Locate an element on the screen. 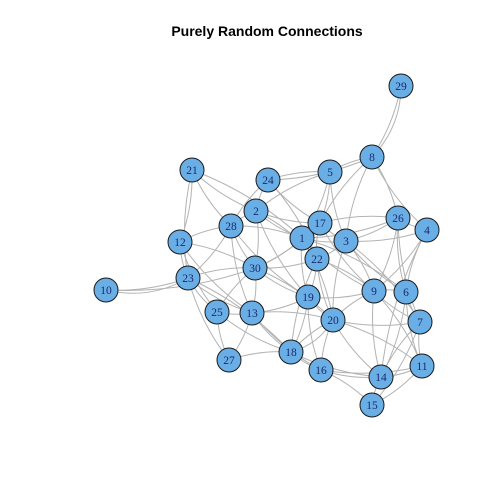 The height and width of the screenshot is (504, 504). node-20: 20 is located at coordinates (333, 320).